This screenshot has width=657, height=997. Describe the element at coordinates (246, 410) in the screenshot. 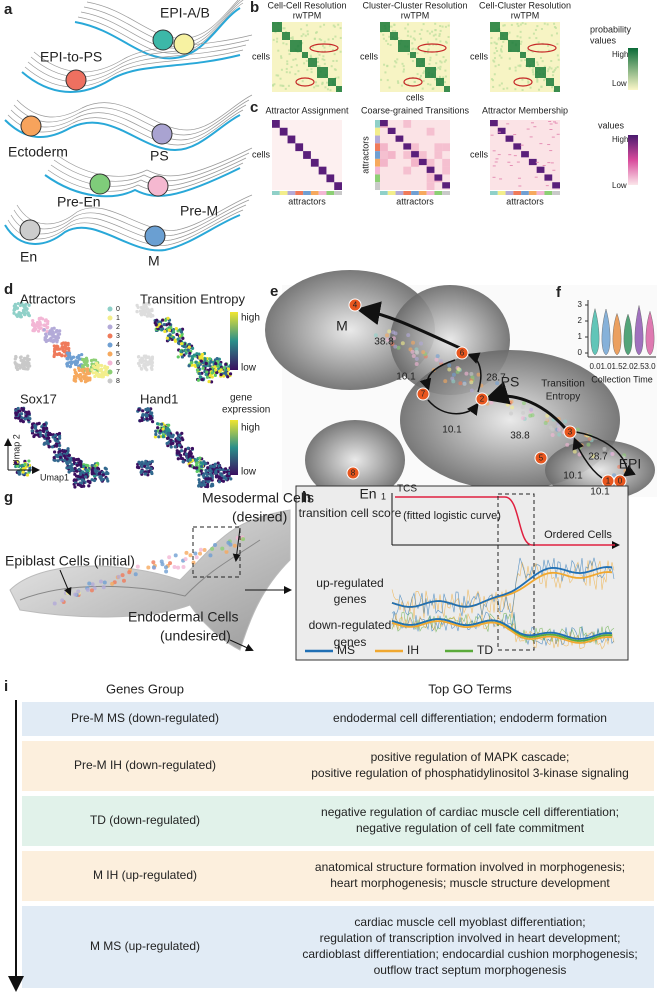

I see `legend-title: expression` at that location.